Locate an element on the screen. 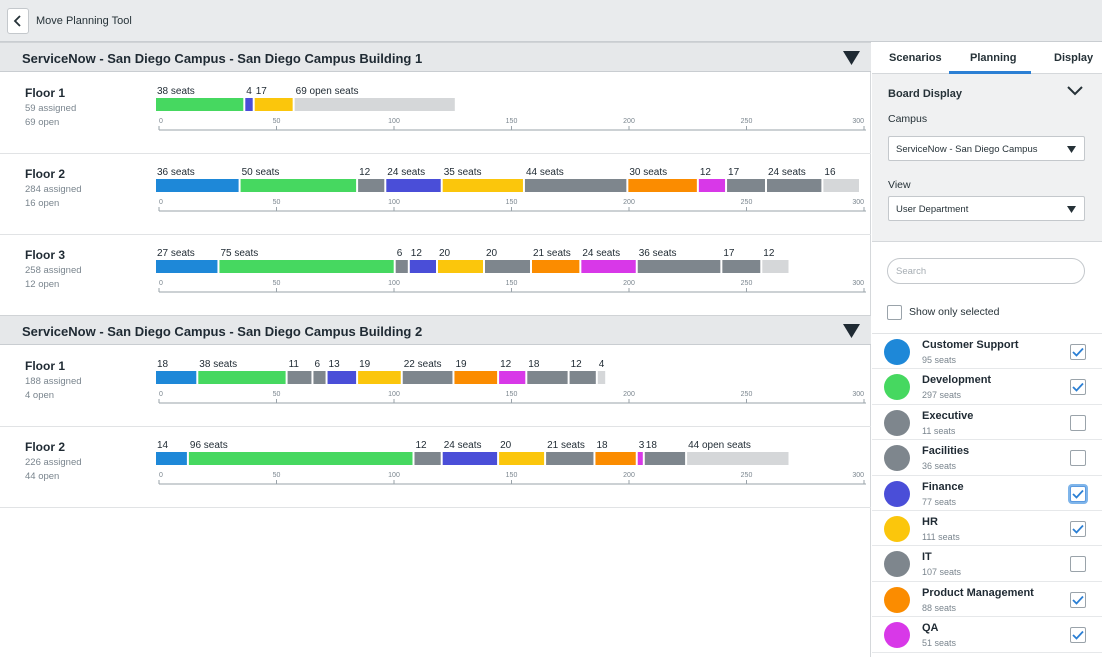 This screenshot has height=657, width=1102. seat-segment-label: 11 is located at coordinates (294, 364).